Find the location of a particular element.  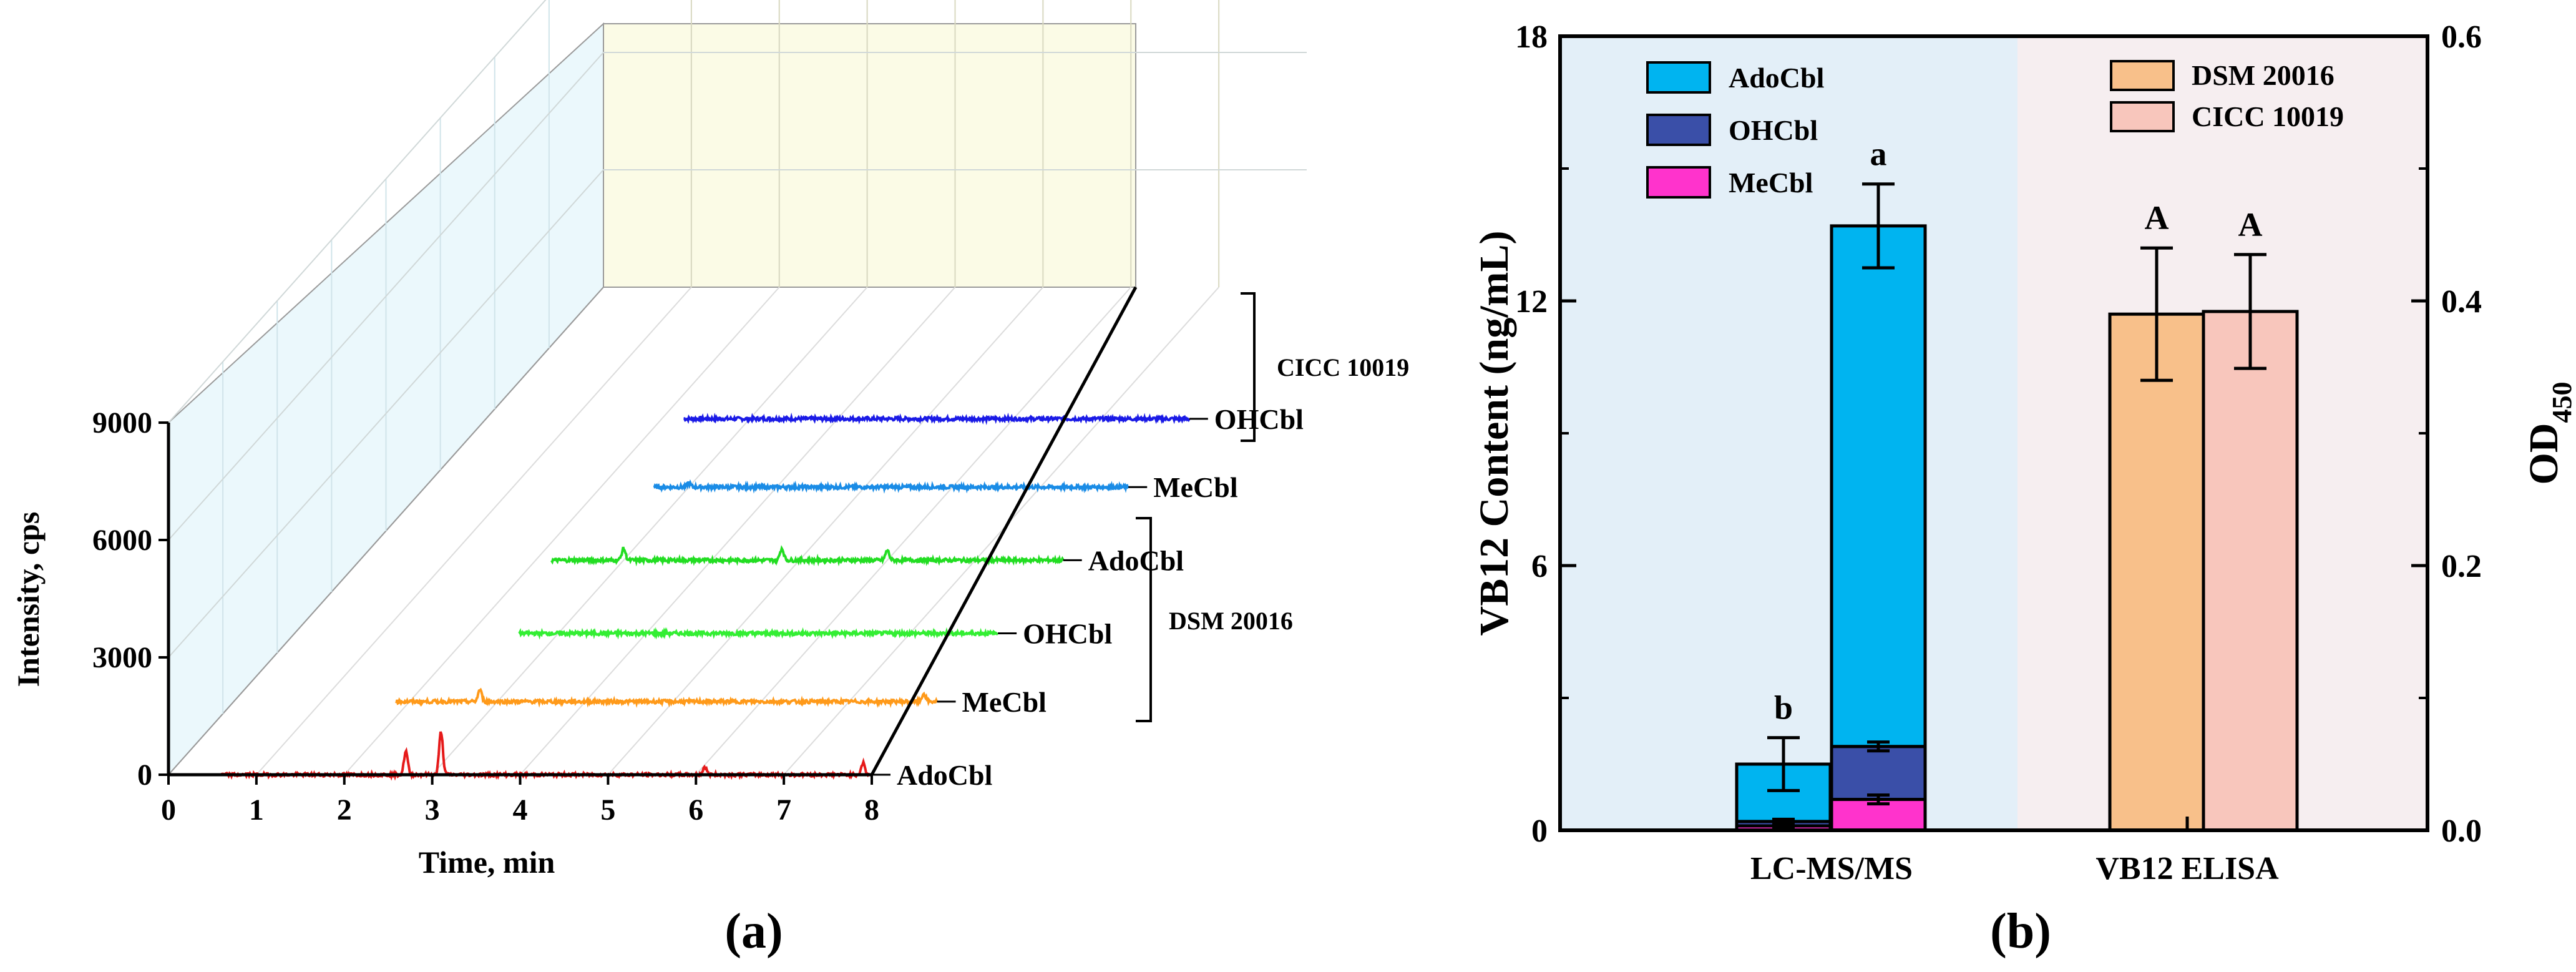

x-tick-label: 6 is located at coordinates (695, 810).